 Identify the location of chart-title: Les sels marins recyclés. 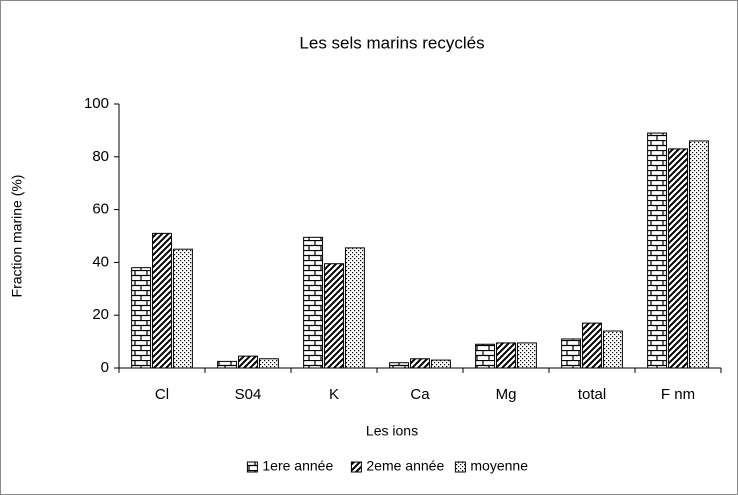
(391, 42).